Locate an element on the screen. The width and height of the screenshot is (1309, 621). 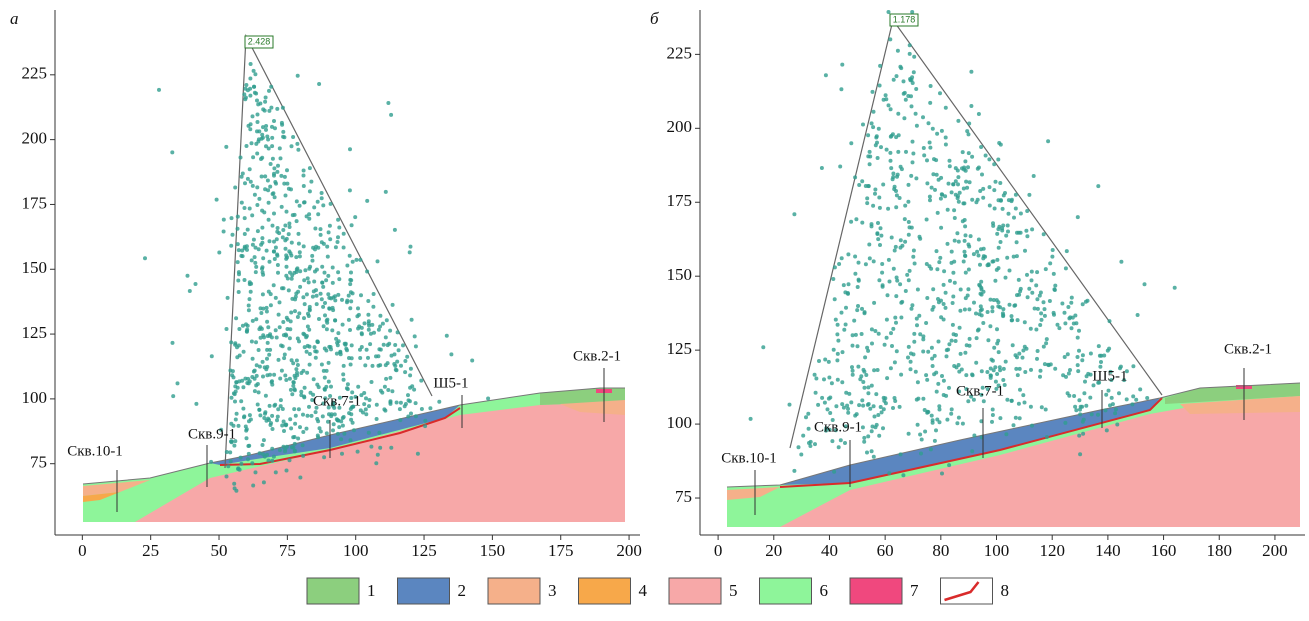
legend-label: 6 is located at coordinates (824, 590).